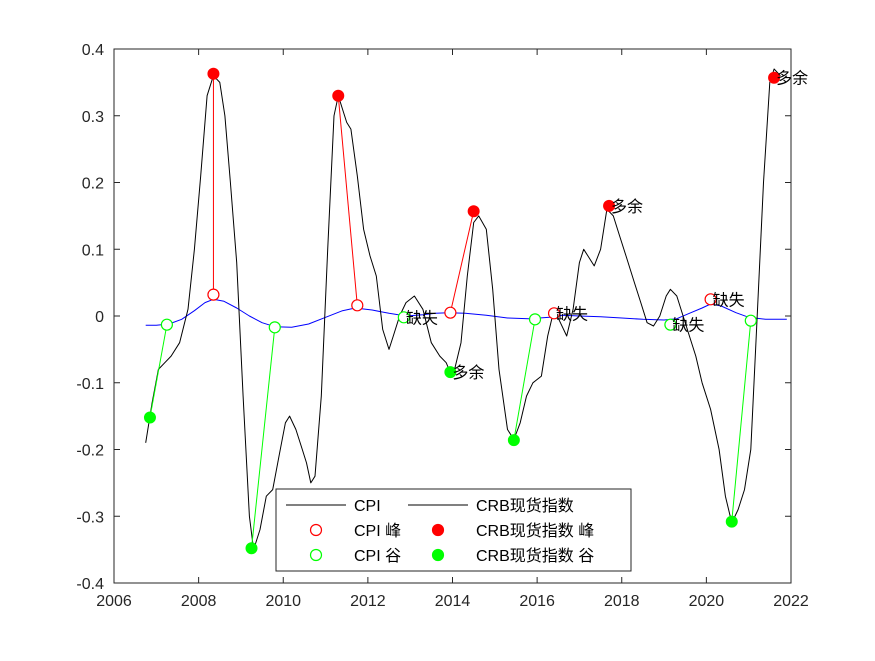 The width and height of the screenshot is (875, 661). I want to click on annotation-label-5: 缺失, so click(729, 300).